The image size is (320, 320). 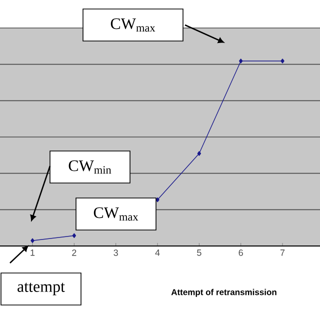 What do you see at coordinates (240, 253) in the screenshot?
I see `x-tick-label: 6` at bounding box center [240, 253].